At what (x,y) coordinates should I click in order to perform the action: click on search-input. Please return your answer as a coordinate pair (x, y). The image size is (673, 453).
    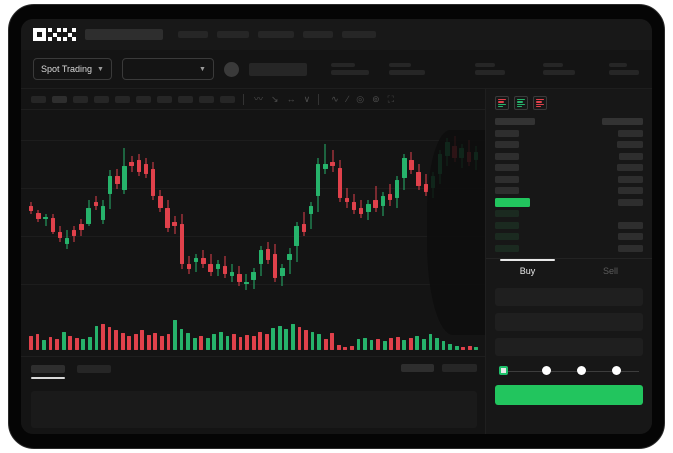
    Looking at the image, I should click on (124, 34).